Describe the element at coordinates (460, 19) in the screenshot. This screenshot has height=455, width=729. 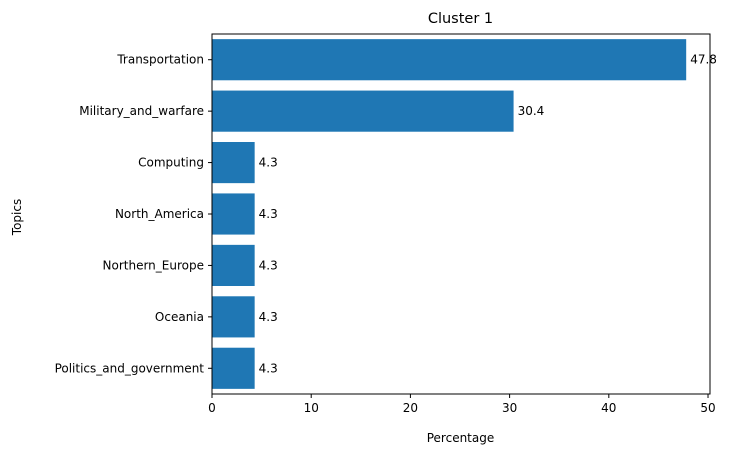
I see `chart-title: Cluster 1` at that location.